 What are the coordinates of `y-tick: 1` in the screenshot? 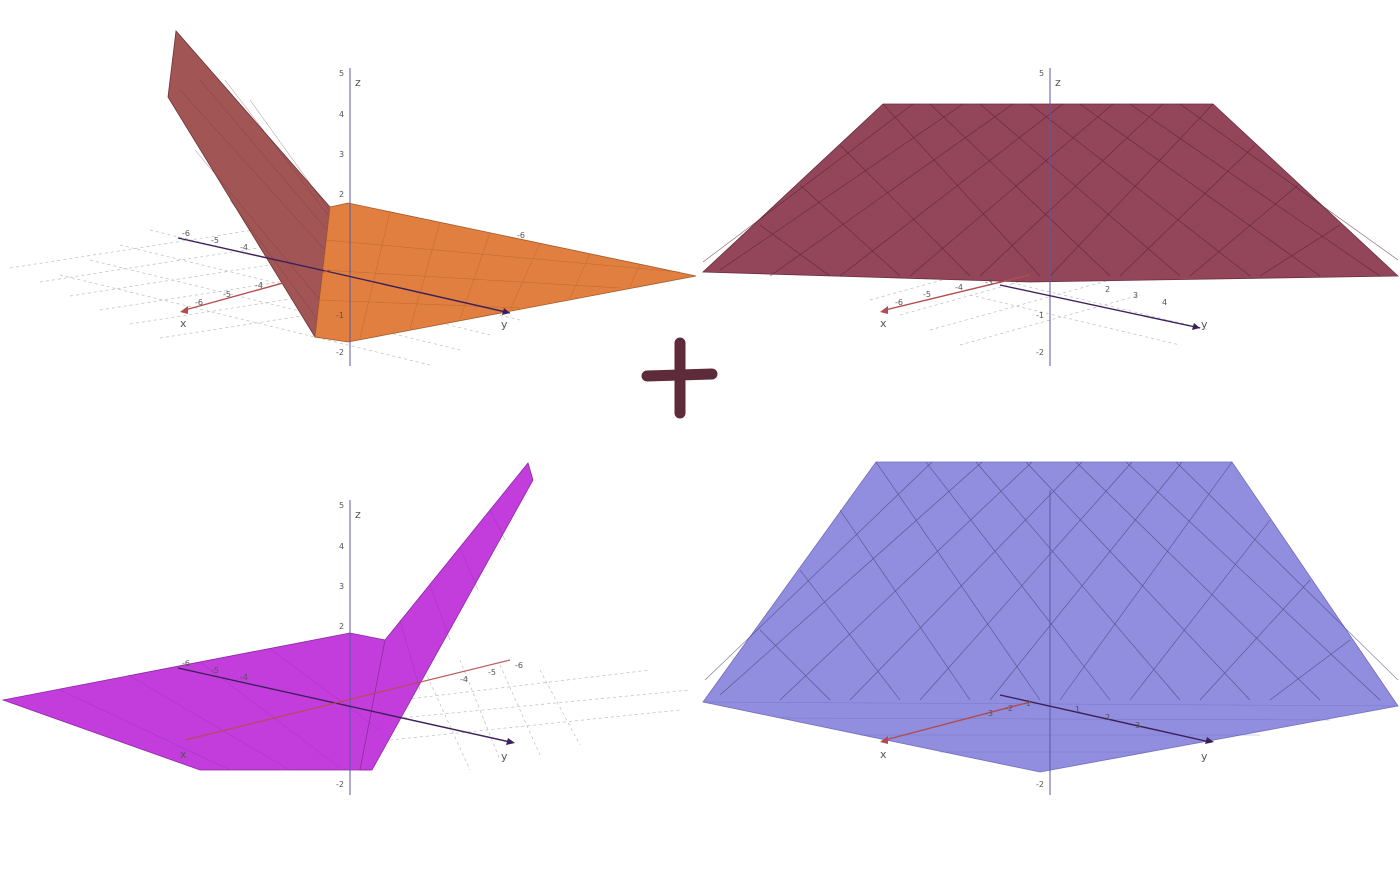 It's located at (1077, 709).